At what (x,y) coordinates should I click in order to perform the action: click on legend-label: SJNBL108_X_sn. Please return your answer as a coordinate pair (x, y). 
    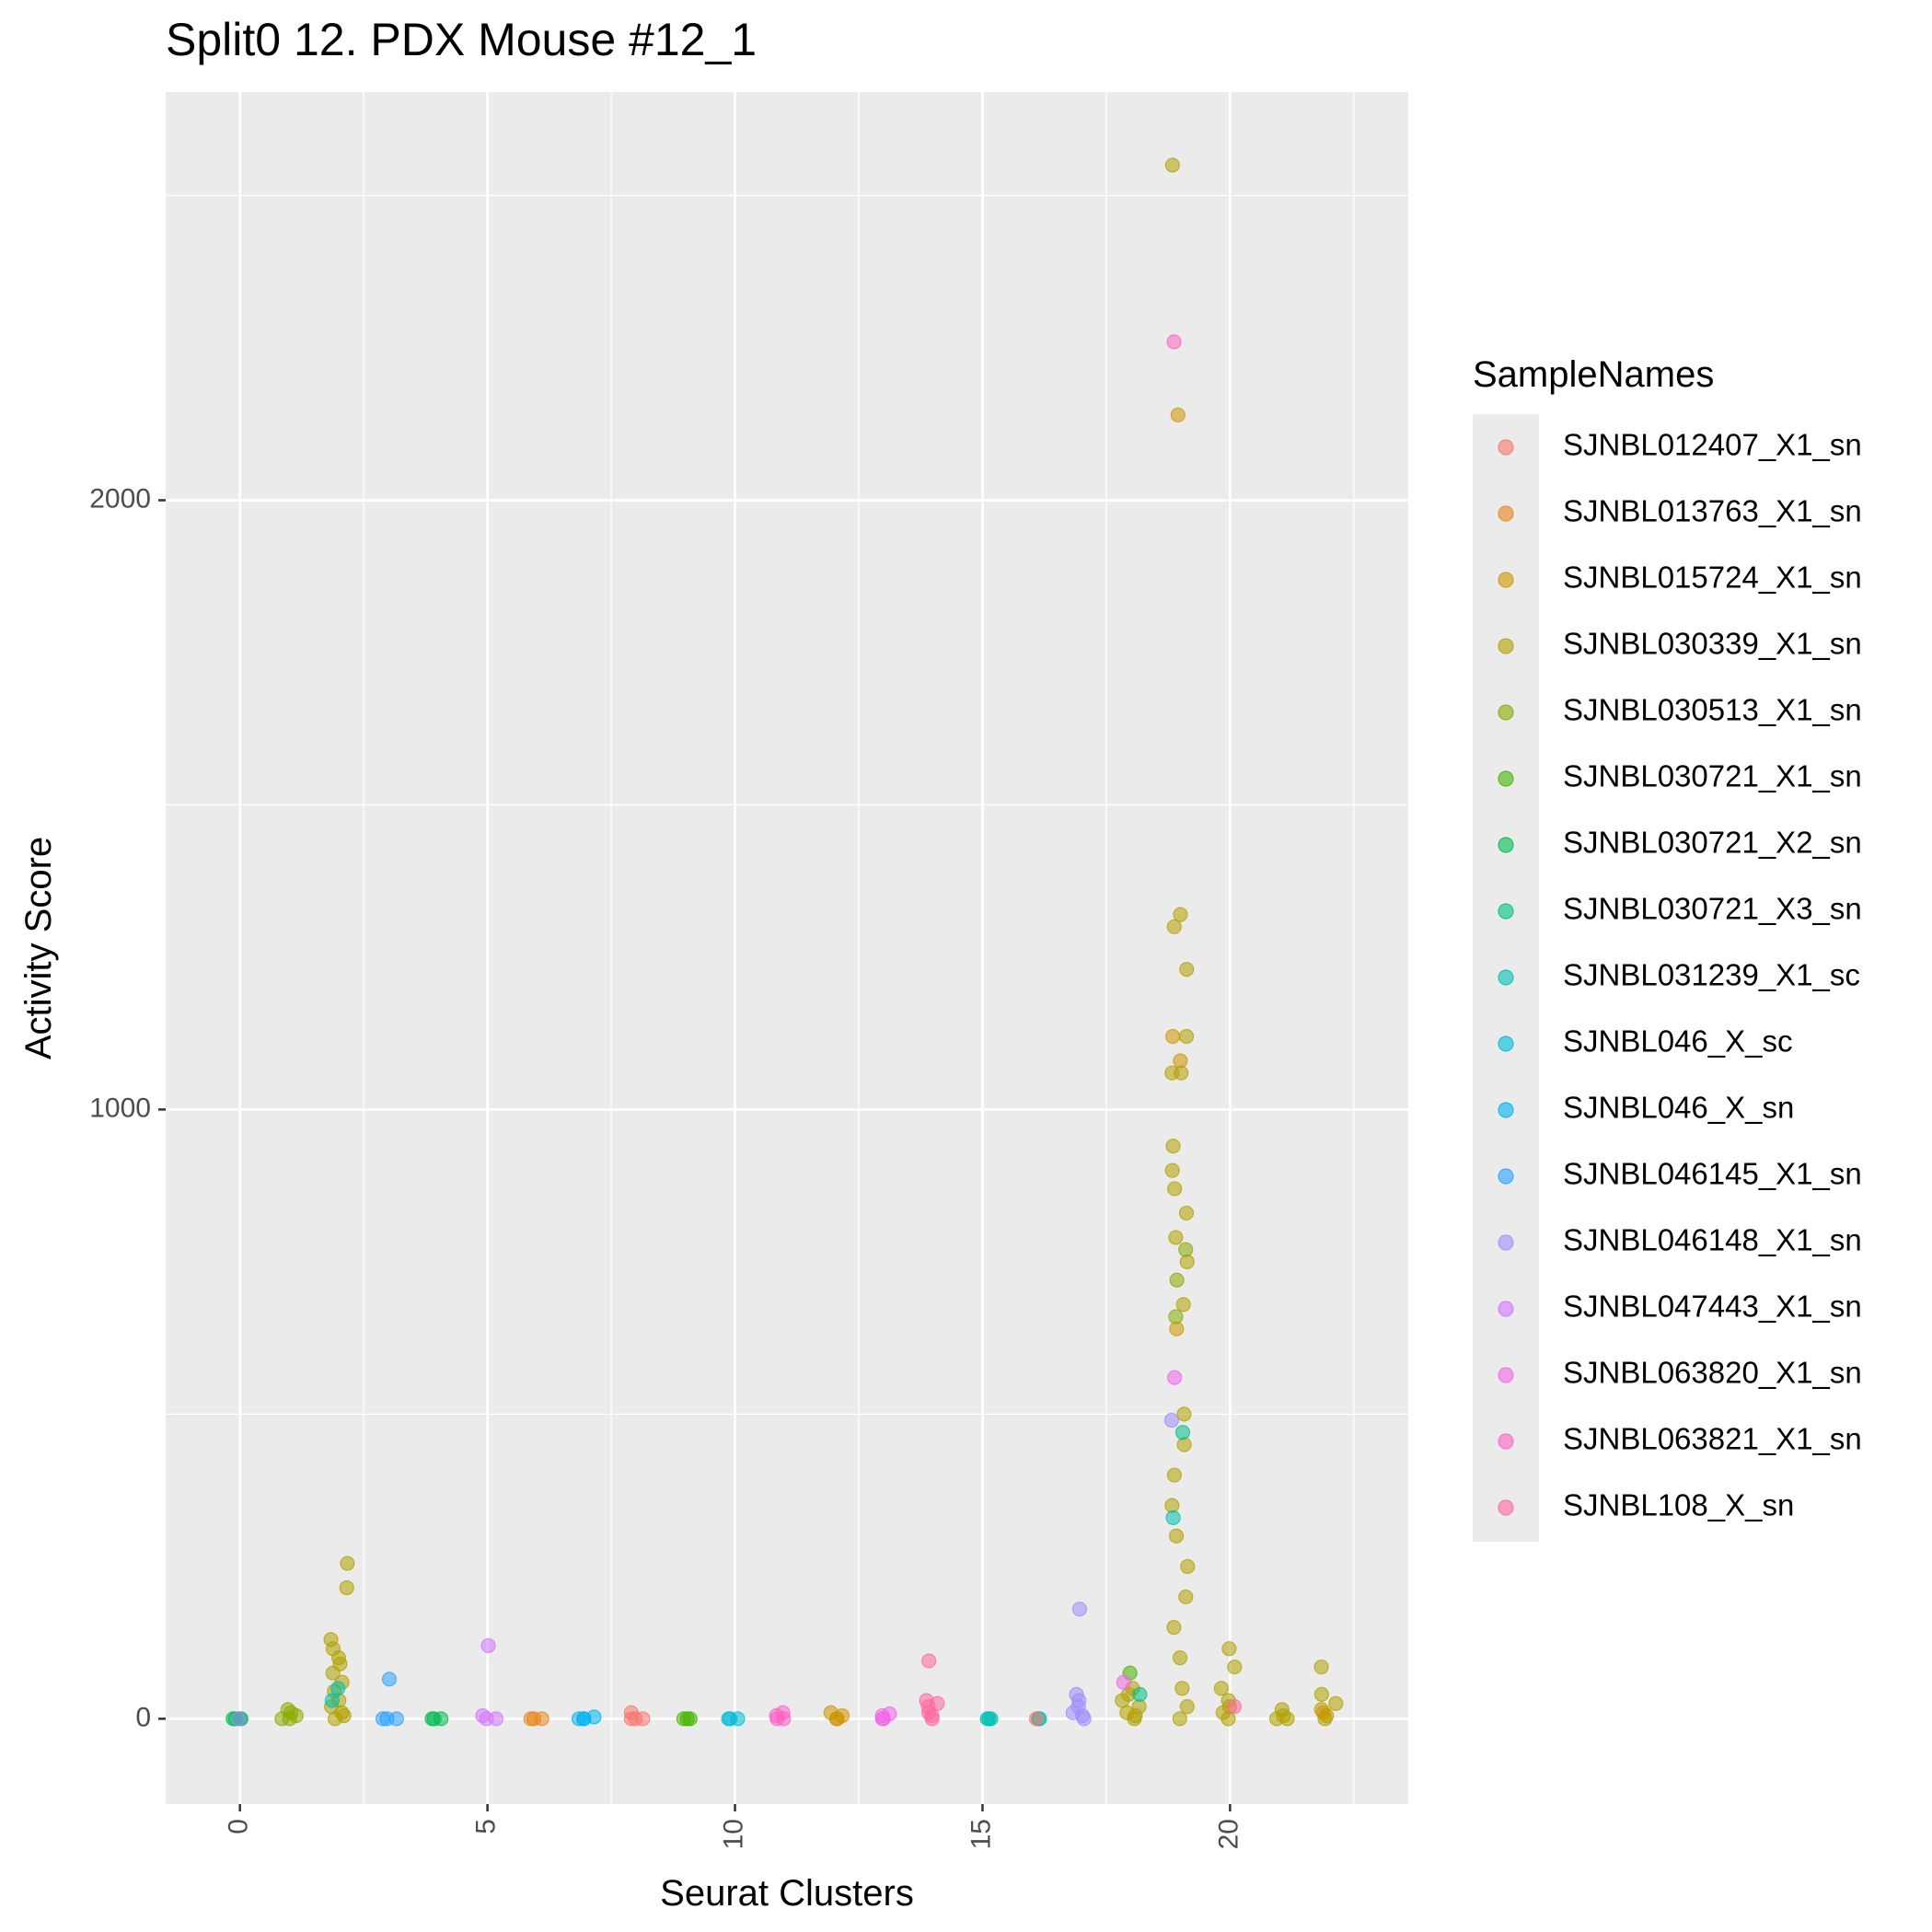
    Looking at the image, I should click on (1679, 1505).